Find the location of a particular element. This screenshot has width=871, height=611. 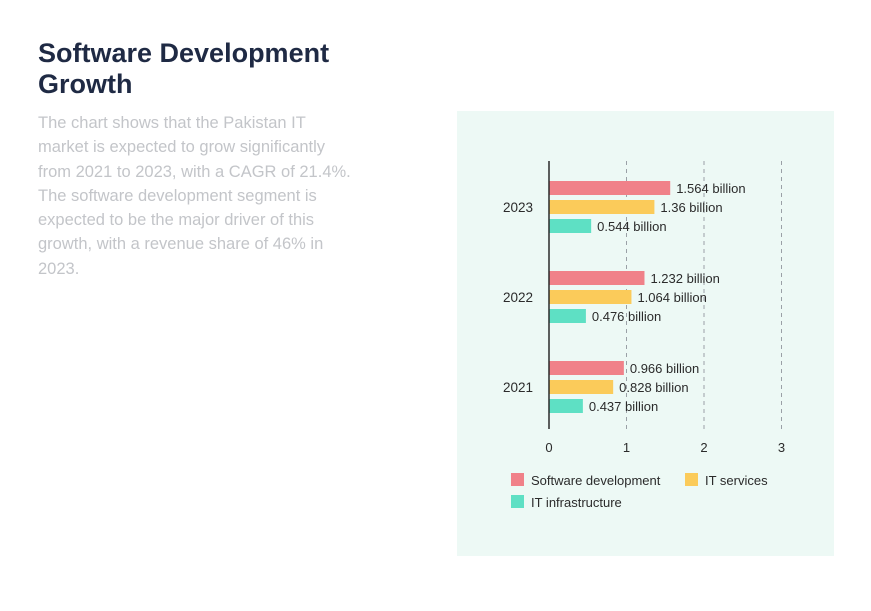

x-tick-label: 3 is located at coordinates (781, 447).